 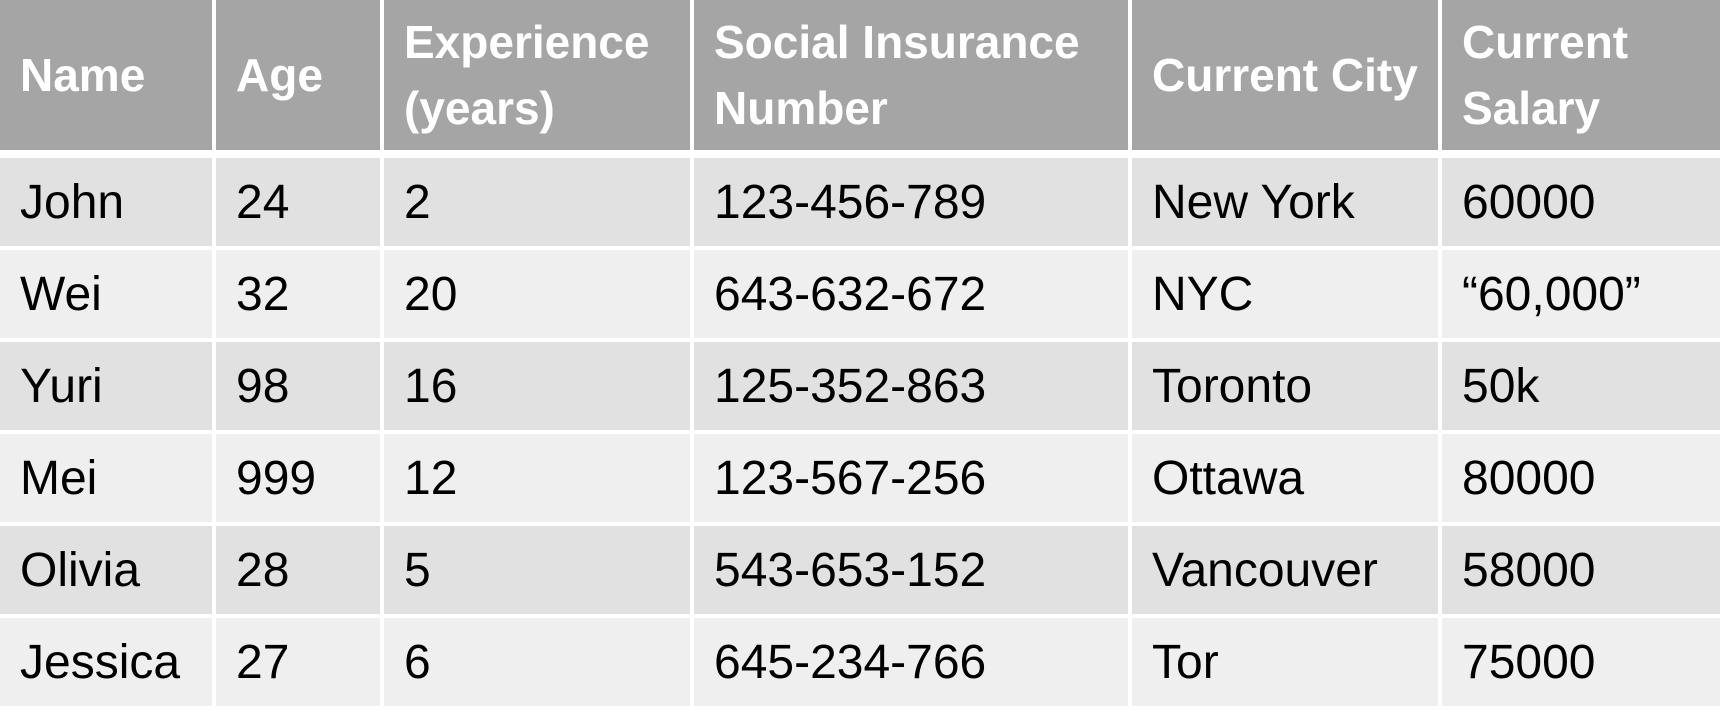 What do you see at coordinates (913, 388) in the screenshot?
I see `cell-social-insurance-number: 125-352-863` at bounding box center [913, 388].